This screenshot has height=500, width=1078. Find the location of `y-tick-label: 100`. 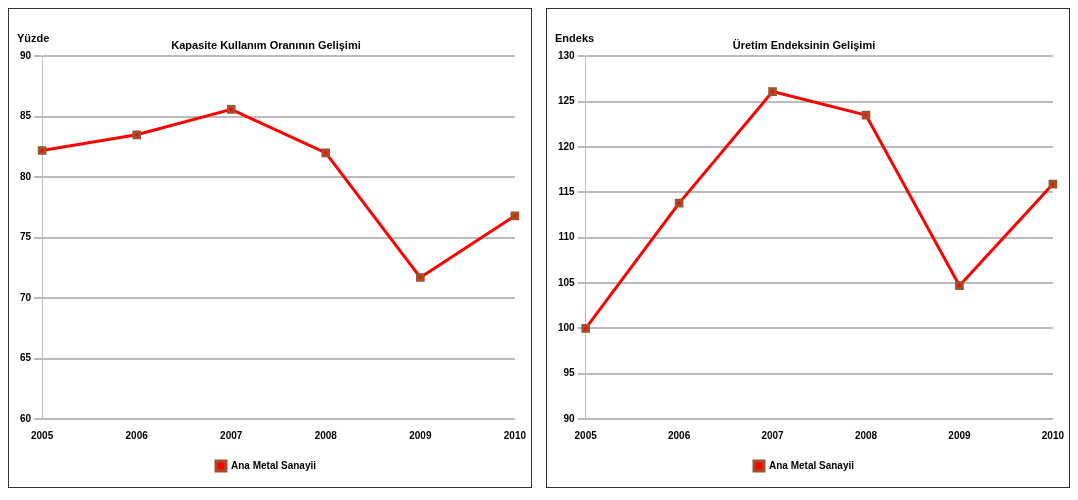

y-tick-label: 100 is located at coordinates (567, 328).